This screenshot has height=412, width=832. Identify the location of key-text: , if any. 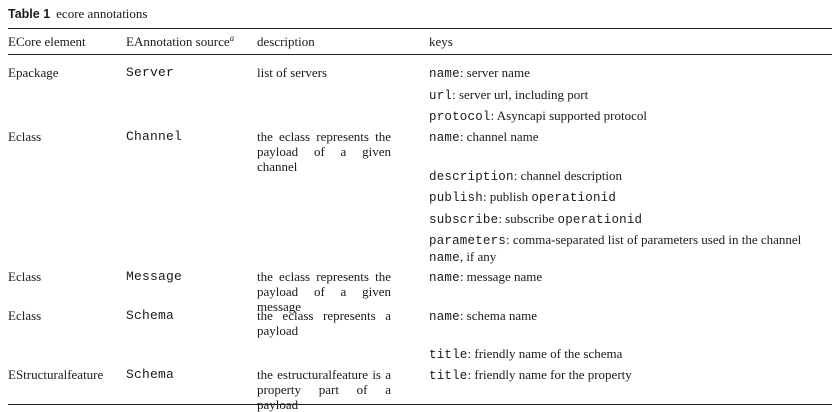
(478, 256).